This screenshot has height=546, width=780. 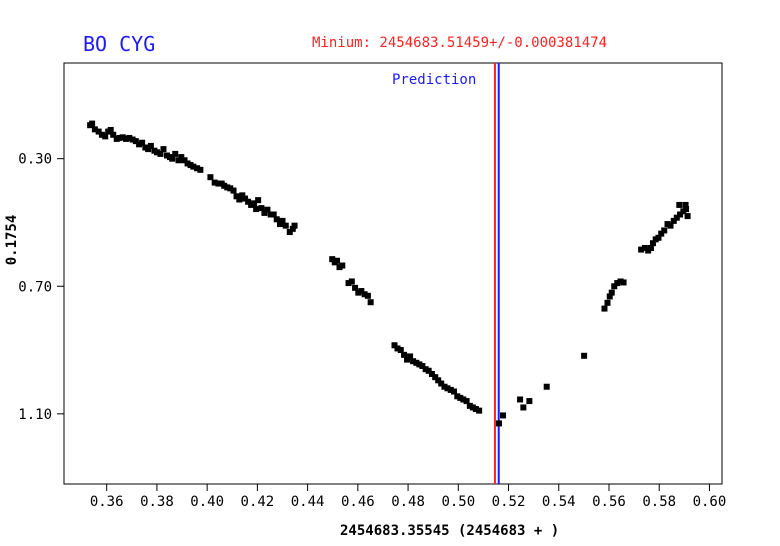 What do you see at coordinates (107, 502) in the screenshot?
I see `x-tick-label: 0.36` at bounding box center [107, 502].